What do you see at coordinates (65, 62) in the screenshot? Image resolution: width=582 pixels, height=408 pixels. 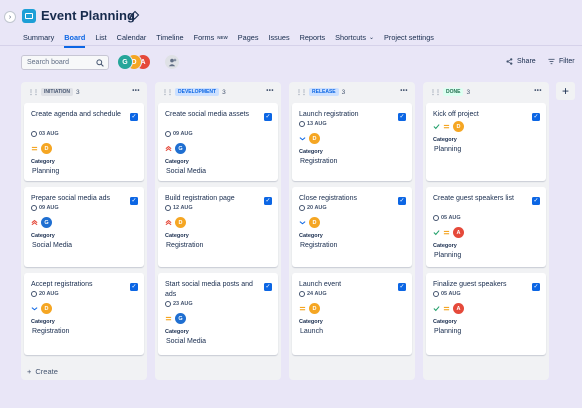 I see `search-input: Search board` at bounding box center [65, 62].